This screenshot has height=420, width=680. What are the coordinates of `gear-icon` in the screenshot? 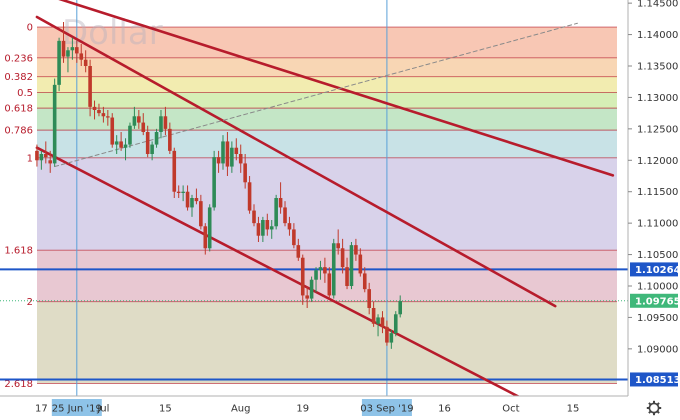 It's located at (654, 408).